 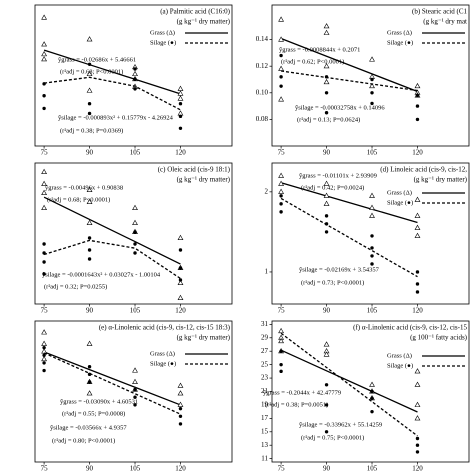 What do you see at coordinates (195, 12) in the screenshot?
I see `panel-title: (a) Palmitic acid (C16:0)` at bounding box center [195, 12].